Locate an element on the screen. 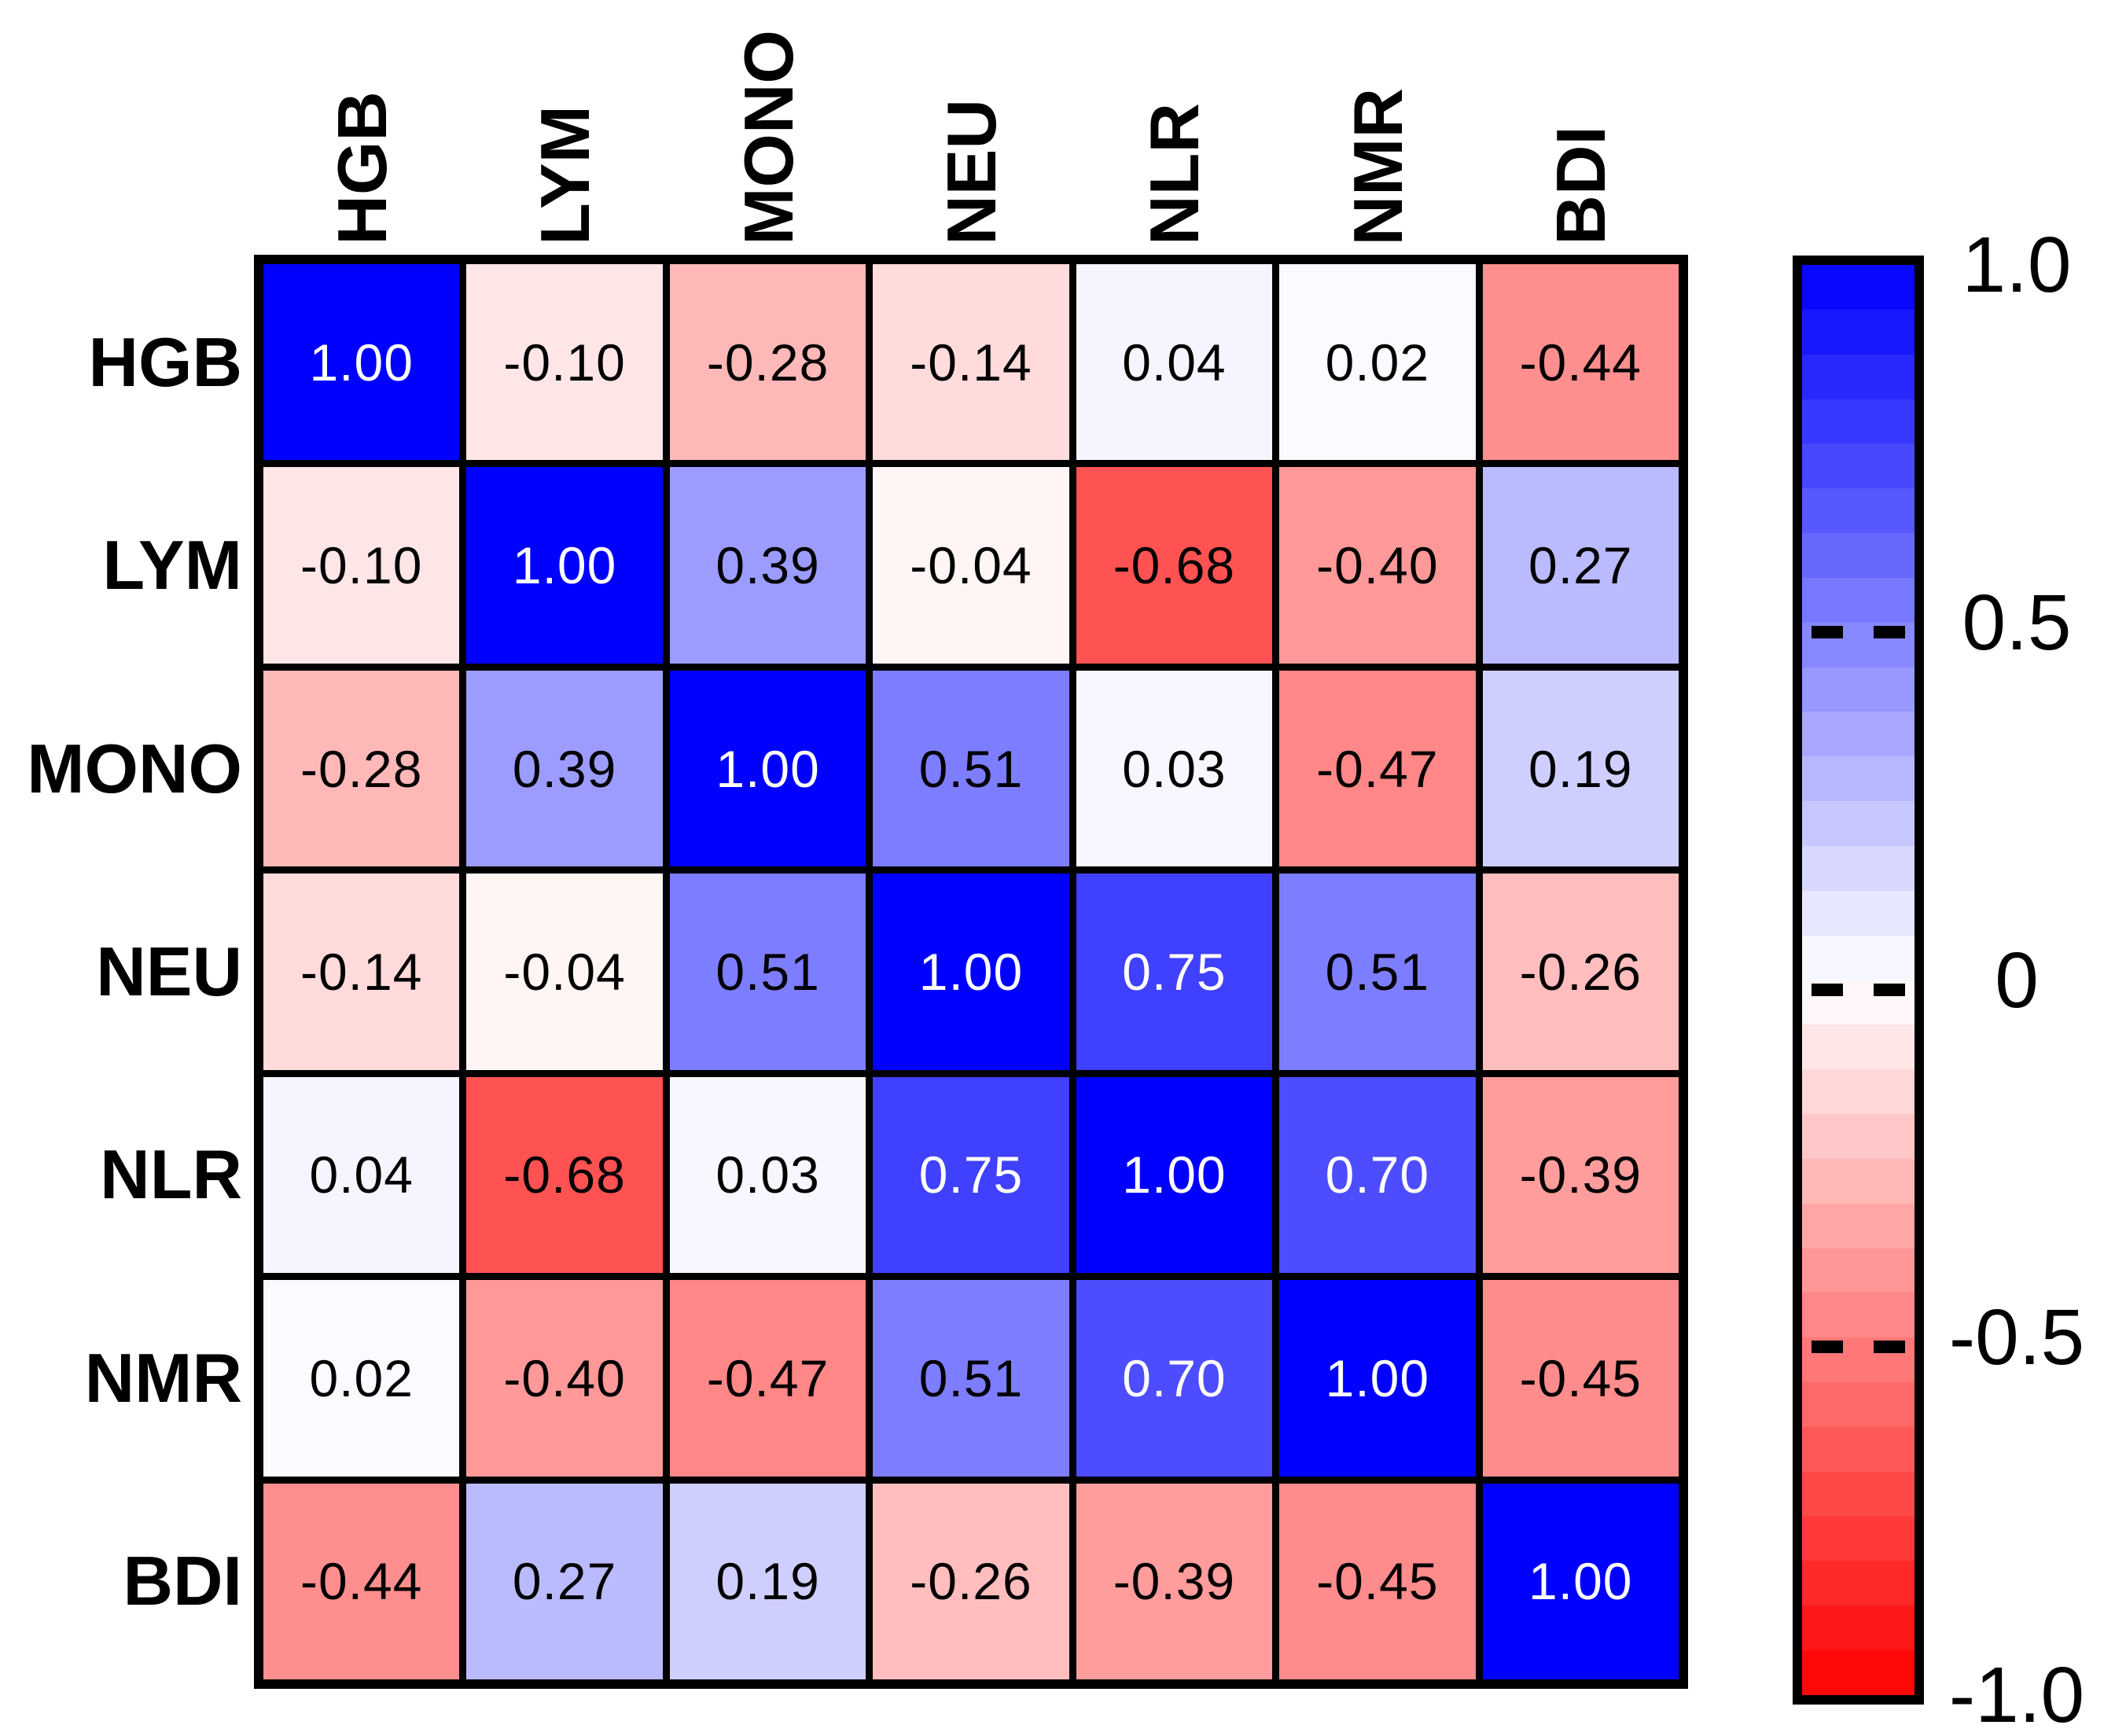 This screenshot has width=2115, height=1736. matrix-cell-NLR-LYM: -0.68 is located at coordinates (564, 1175).